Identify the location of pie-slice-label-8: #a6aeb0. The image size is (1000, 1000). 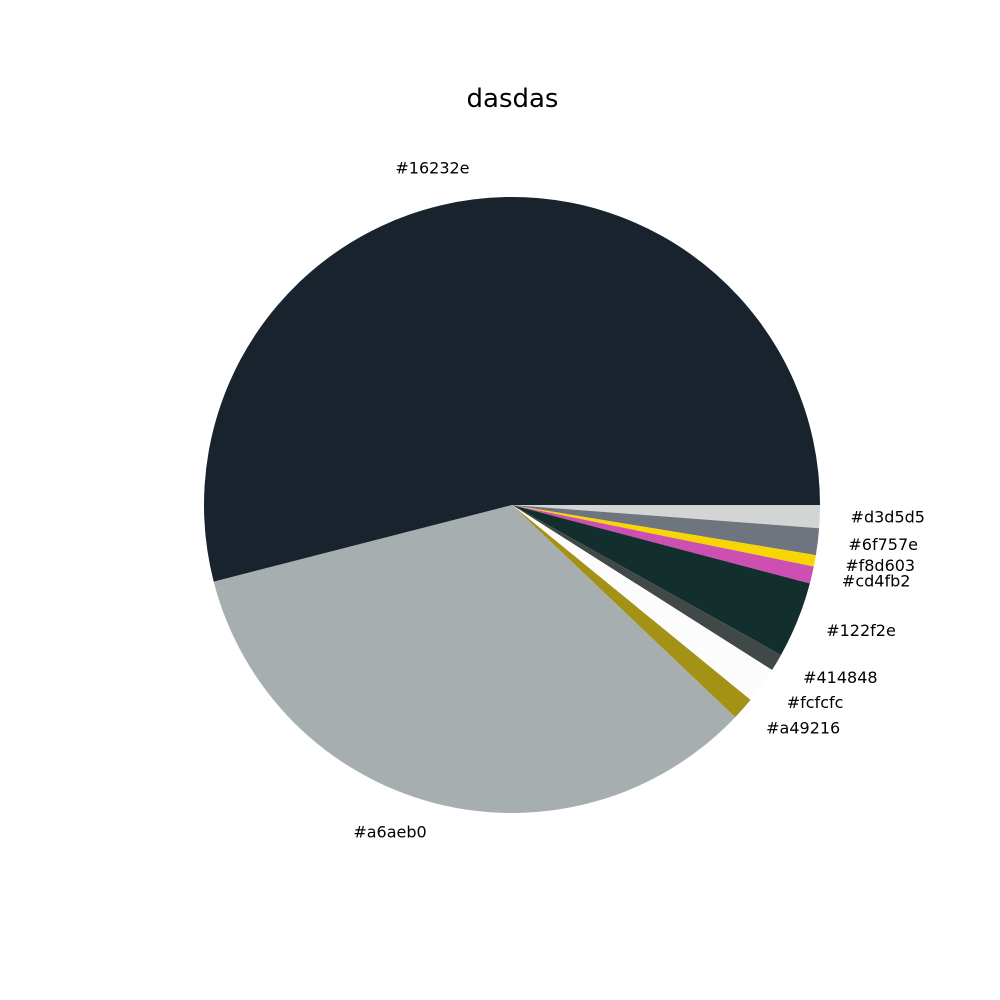
(389, 831).